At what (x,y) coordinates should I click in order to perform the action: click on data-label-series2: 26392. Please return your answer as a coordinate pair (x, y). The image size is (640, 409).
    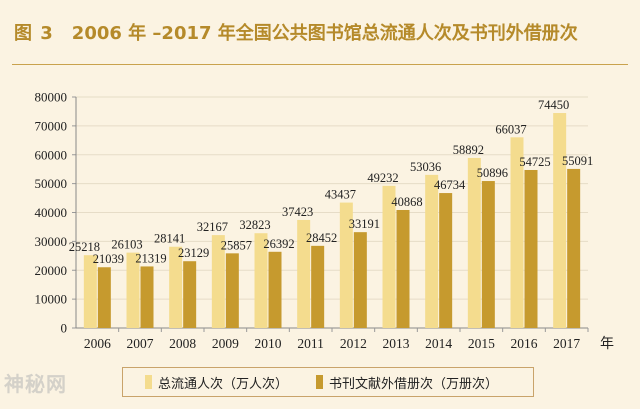
    Looking at the image, I should click on (278, 244).